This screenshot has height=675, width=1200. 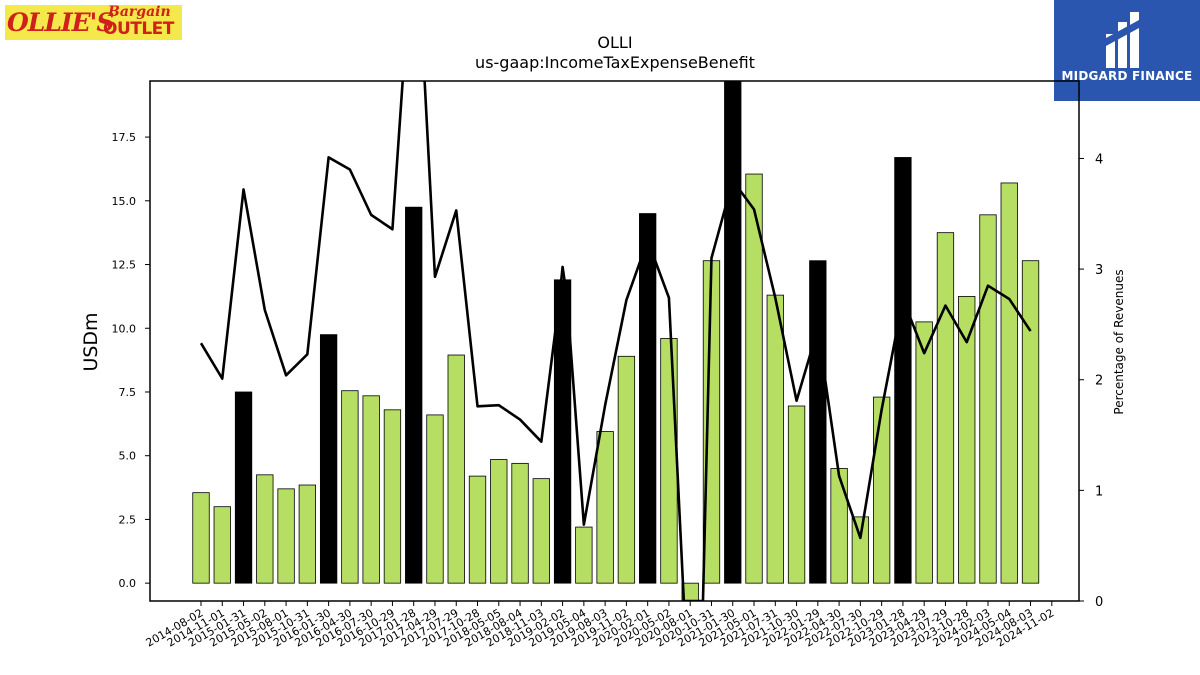 I want to click on y-tick-label: 12.5, so click(x=124, y=265).